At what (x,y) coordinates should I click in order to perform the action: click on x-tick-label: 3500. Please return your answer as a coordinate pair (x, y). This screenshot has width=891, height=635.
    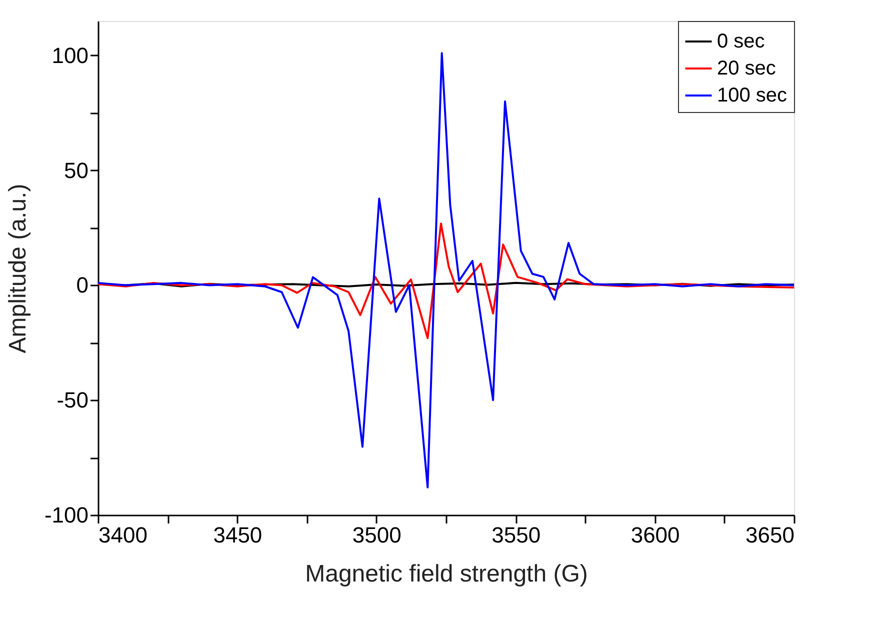
    Looking at the image, I should click on (377, 535).